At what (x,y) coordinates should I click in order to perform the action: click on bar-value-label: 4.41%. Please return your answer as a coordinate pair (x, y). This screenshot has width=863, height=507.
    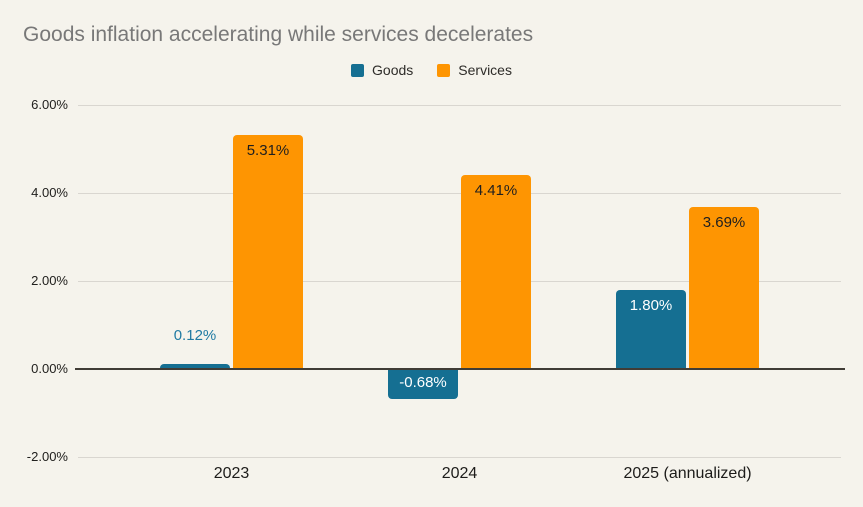
    Looking at the image, I should click on (496, 190).